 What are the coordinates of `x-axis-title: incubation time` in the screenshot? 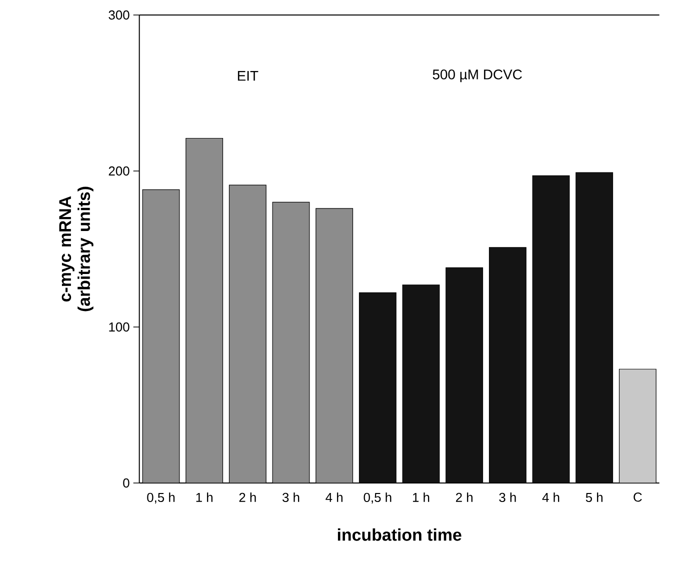 It's located at (400, 534).